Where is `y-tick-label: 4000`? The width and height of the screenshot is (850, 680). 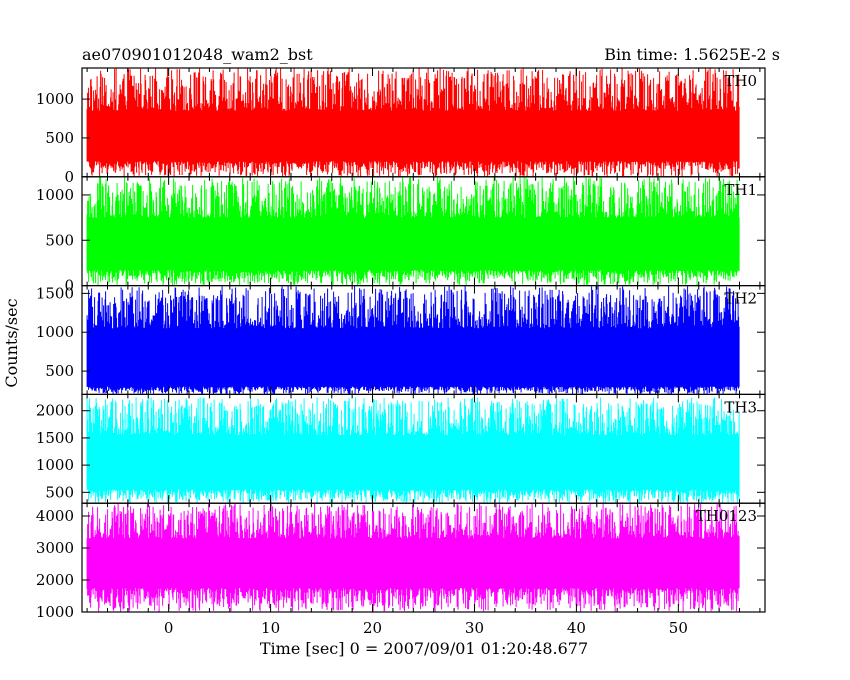
y-tick-label: 4000 is located at coordinates (55, 516).